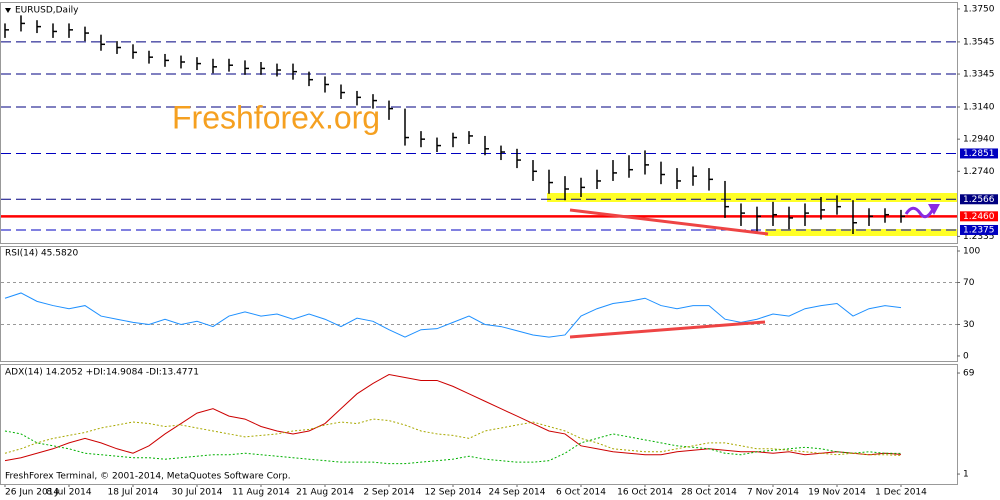 The height and width of the screenshot is (500, 1000). What do you see at coordinates (581, 493) in the screenshot?
I see `x-tick-label: 6 Oct 2014` at bounding box center [581, 493].